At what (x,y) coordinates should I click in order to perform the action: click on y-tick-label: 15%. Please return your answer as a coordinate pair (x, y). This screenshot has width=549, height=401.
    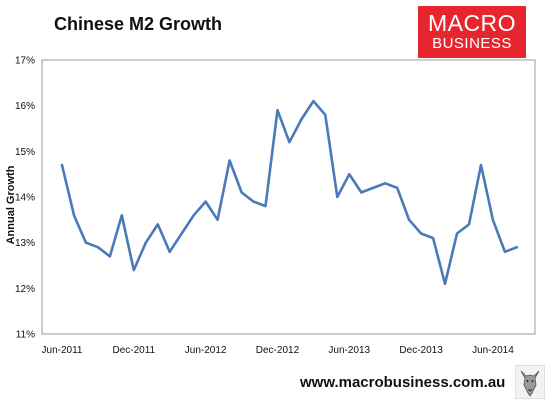
    Looking at the image, I should click on (25, 152).